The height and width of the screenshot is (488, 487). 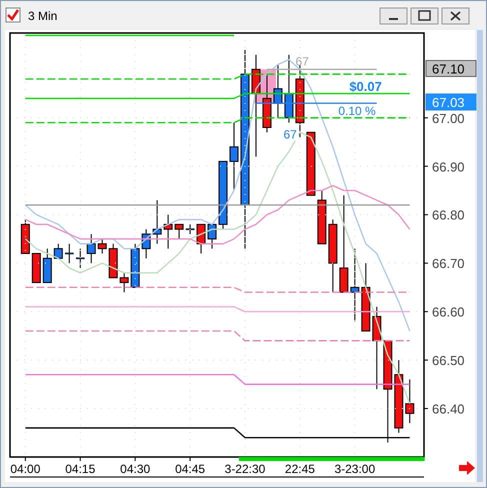 What do you see at coordinates (448, 360) in the screenshot?
I see `y-tick-label: 66.50` at bounding box center [448, 360].